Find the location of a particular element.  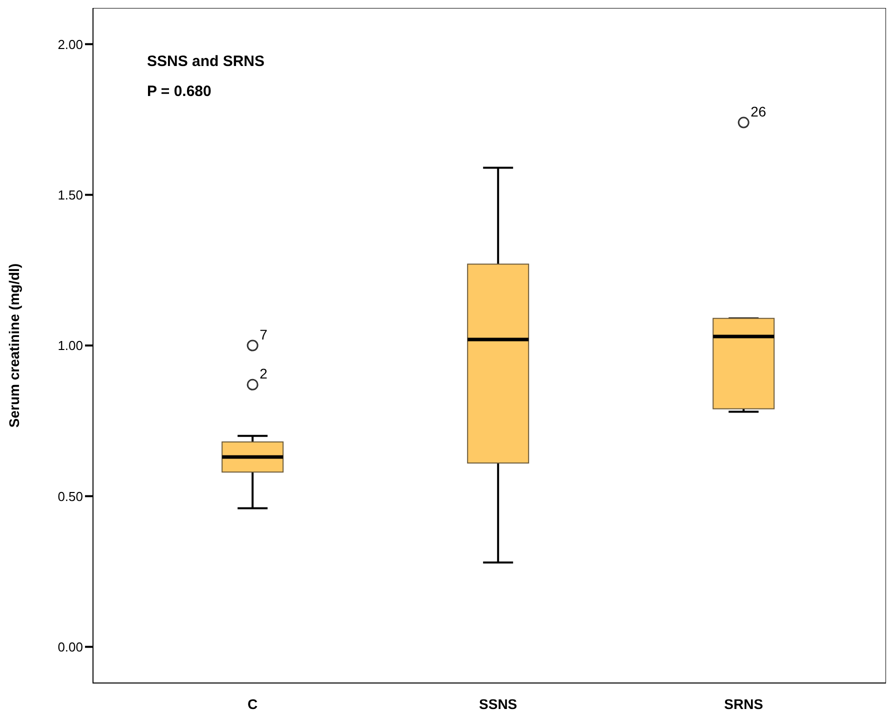

y-tick-label: 0.00 is located at coordinates (70, 646).